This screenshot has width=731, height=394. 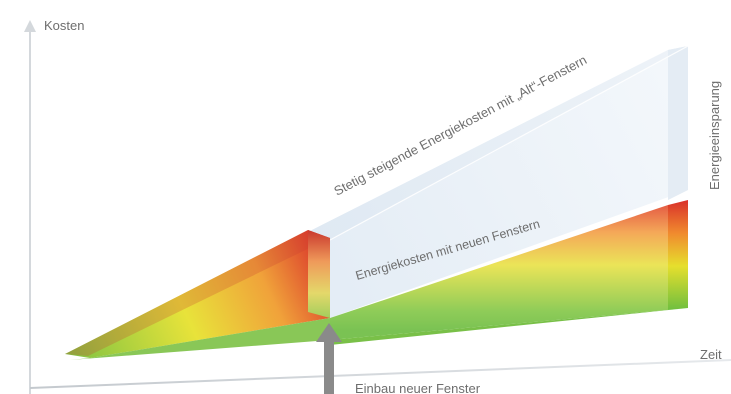 I want to click on band-end-face, so click(x=678, y=255).